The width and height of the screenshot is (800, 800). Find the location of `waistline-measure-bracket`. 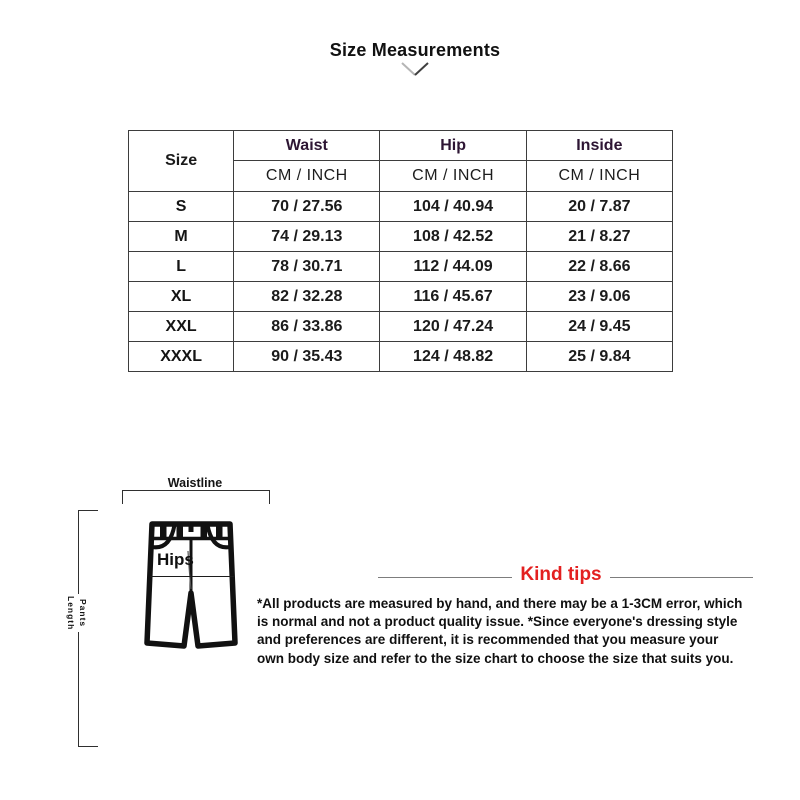

waistline-measure-bracket is located at coordinates (196, 497).